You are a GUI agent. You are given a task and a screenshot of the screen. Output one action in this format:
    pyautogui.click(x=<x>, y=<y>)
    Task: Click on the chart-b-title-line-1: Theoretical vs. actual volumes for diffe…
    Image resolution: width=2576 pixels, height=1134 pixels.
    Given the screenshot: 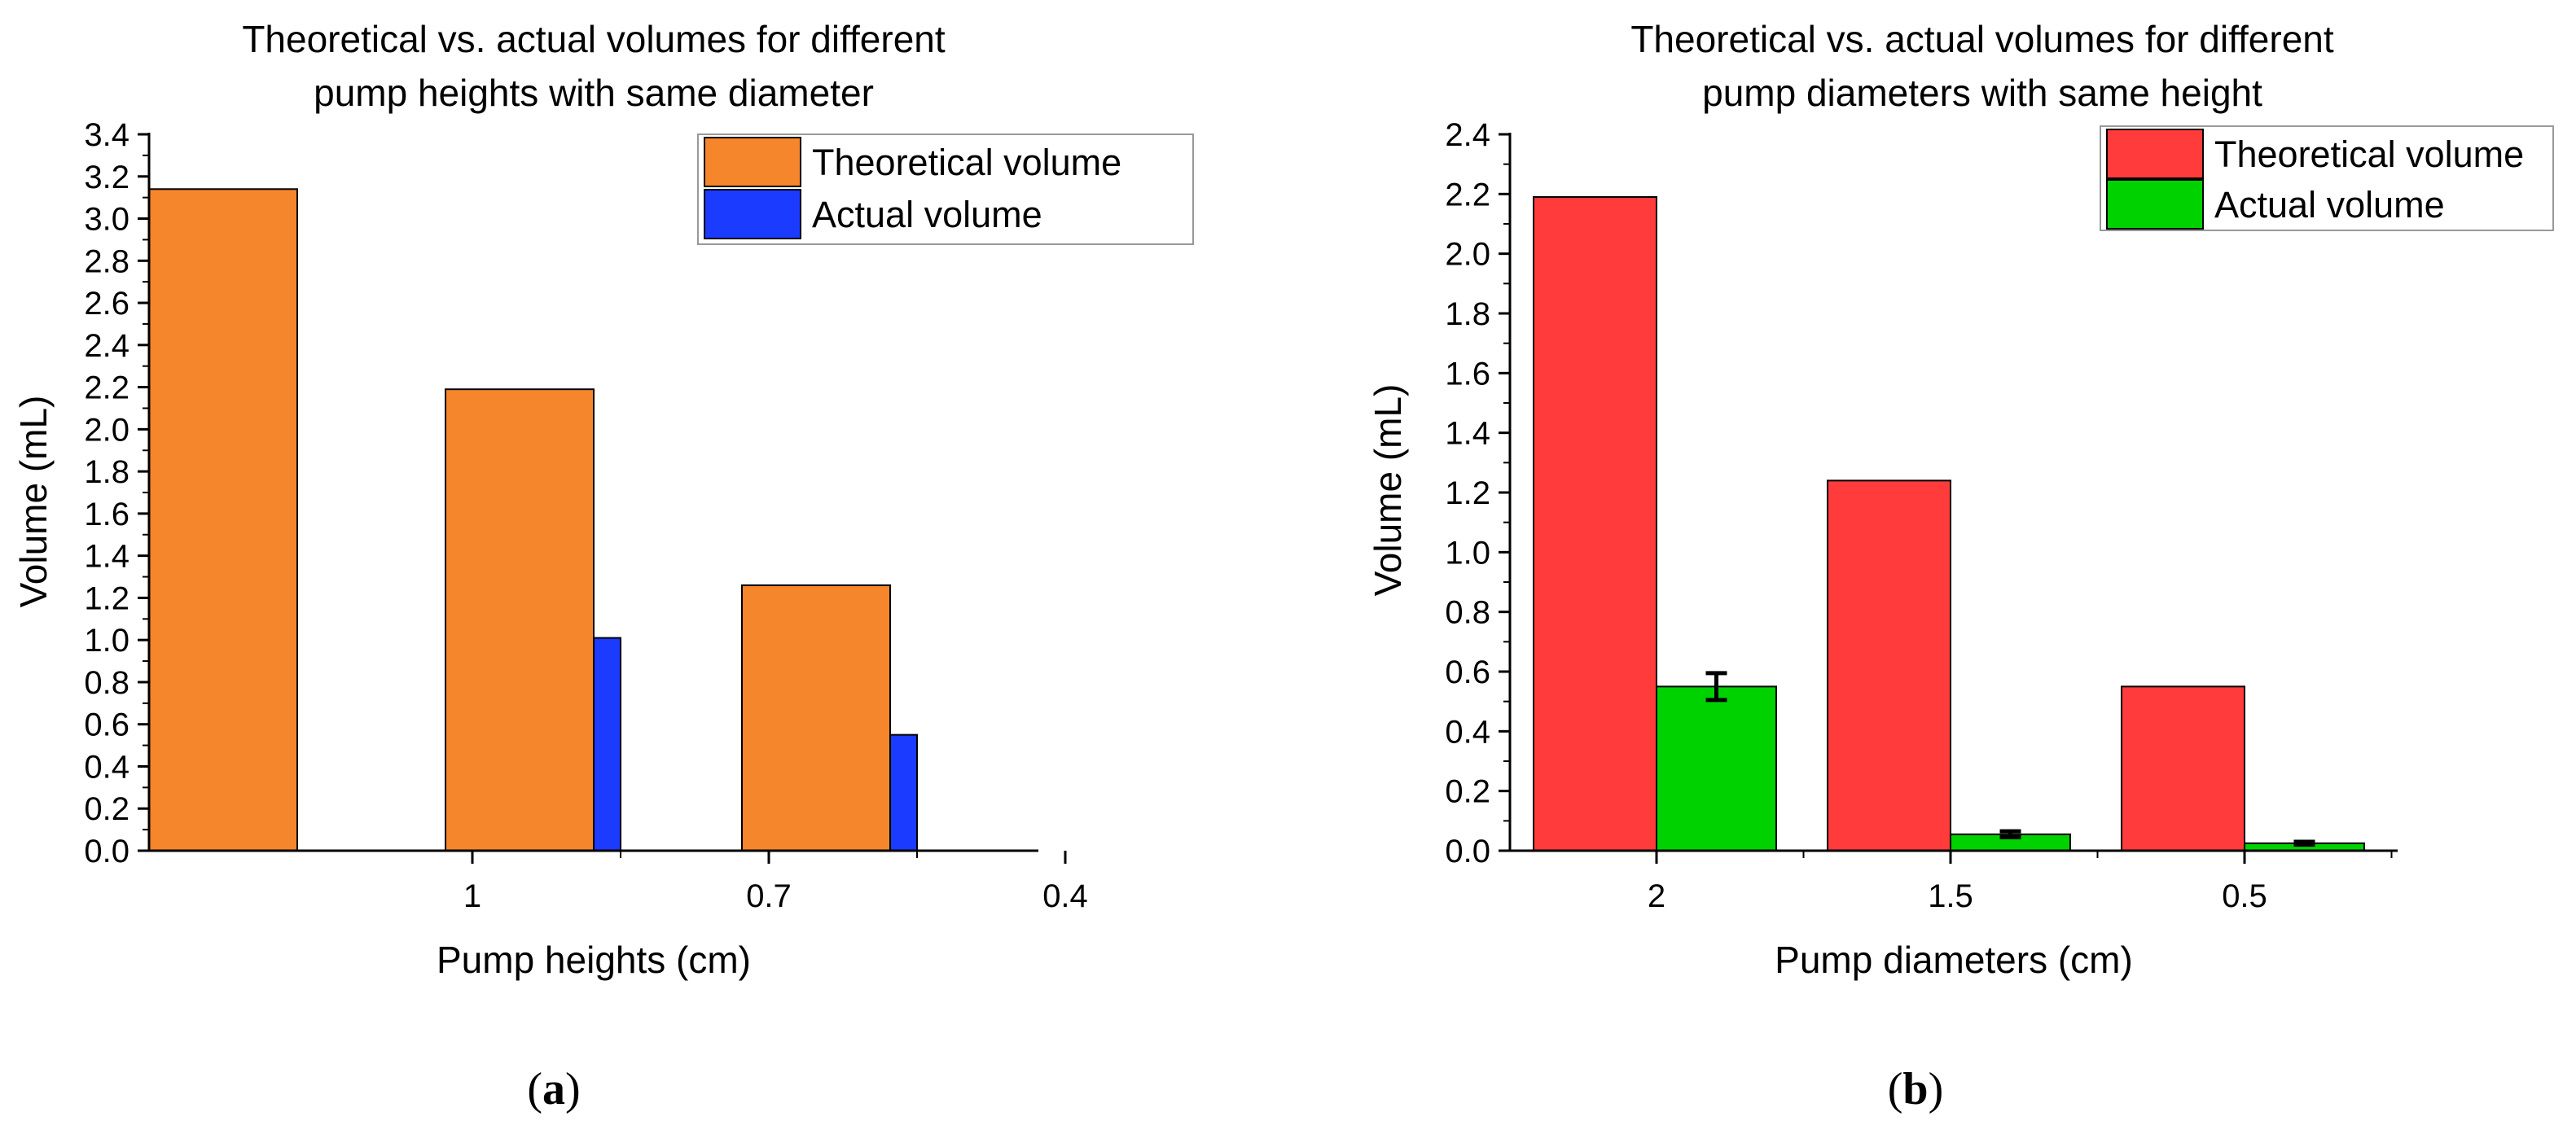 What is the action you would take?
    pyautogui.click(x=1982, y=39)
    